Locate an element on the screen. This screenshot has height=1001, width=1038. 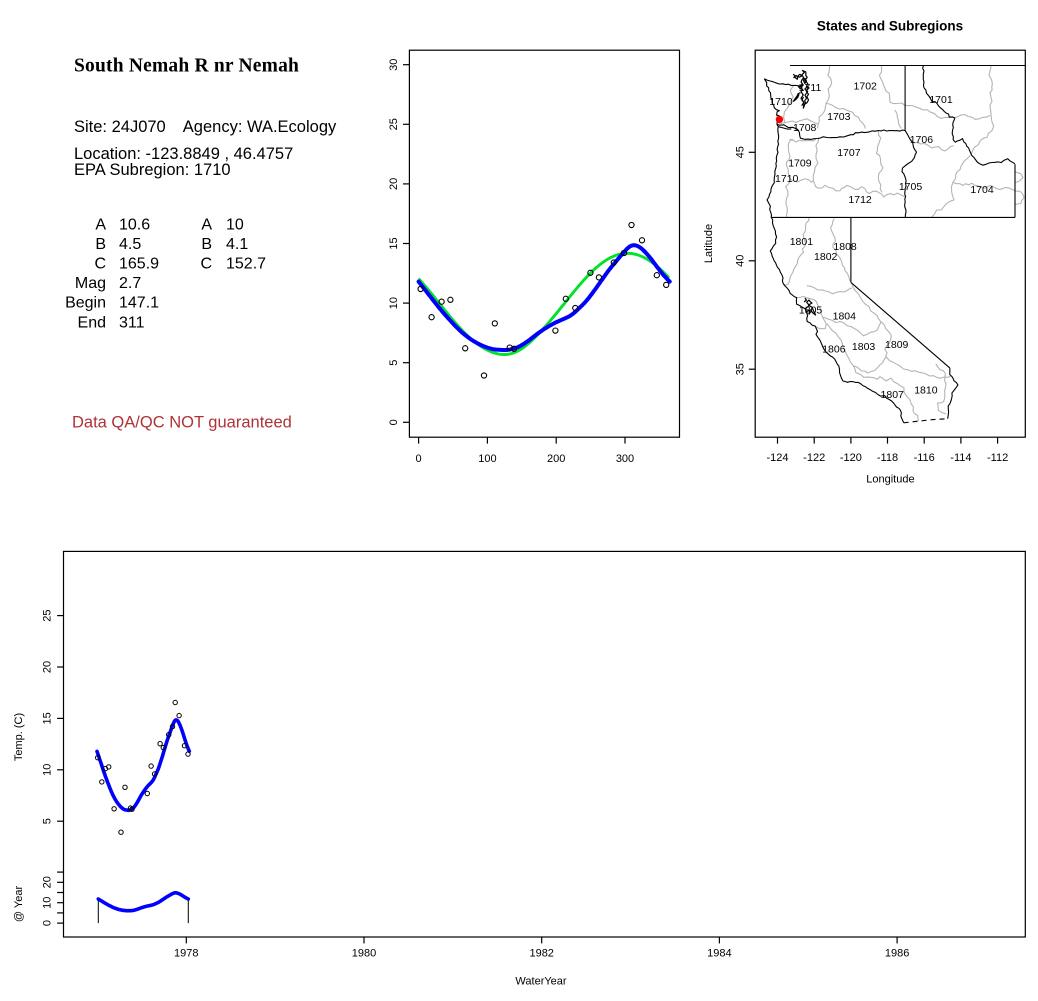
svg-text: 1707 is located at coordinates (849, 153).